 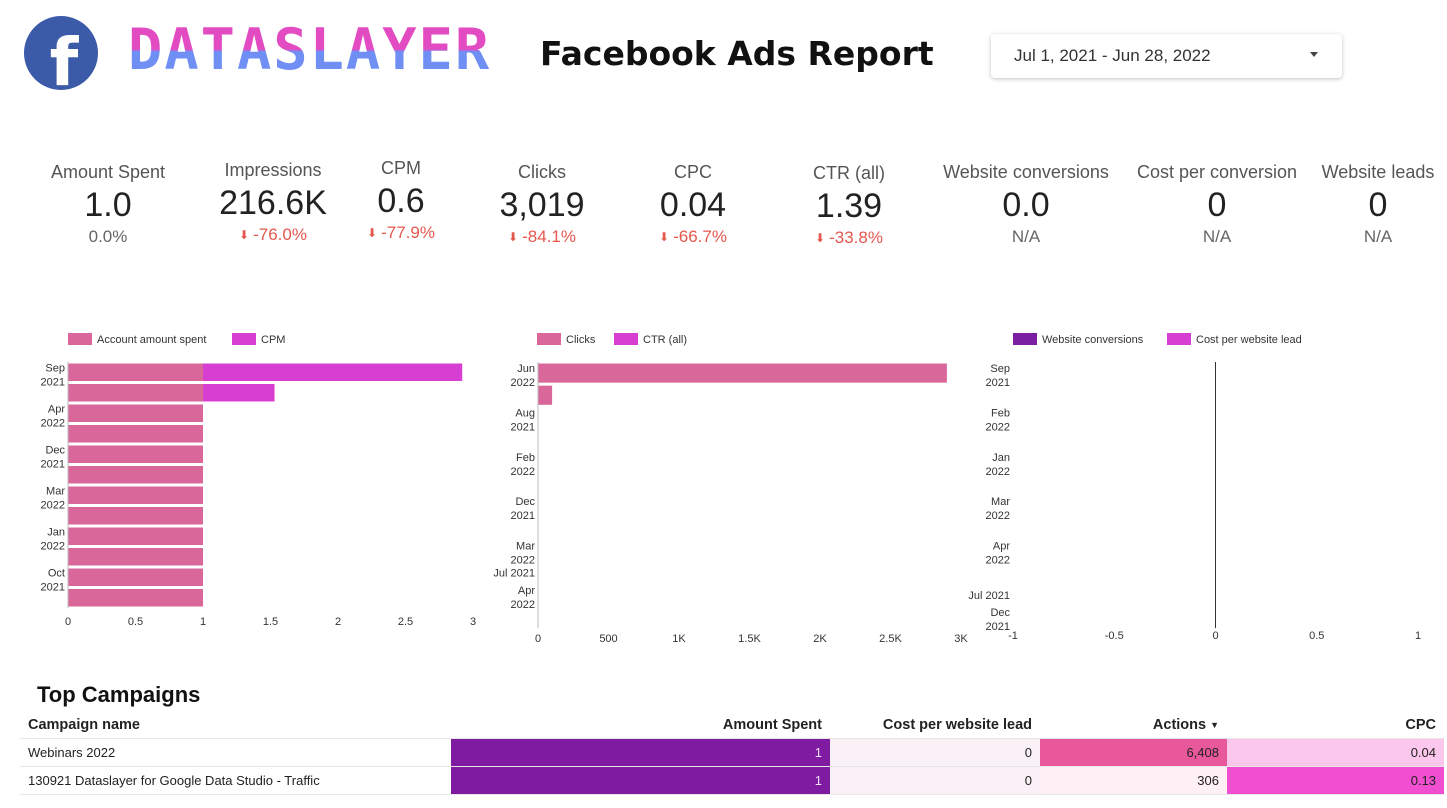 I want to click on kpi-value: 1.0, so click(x=108, y=205).